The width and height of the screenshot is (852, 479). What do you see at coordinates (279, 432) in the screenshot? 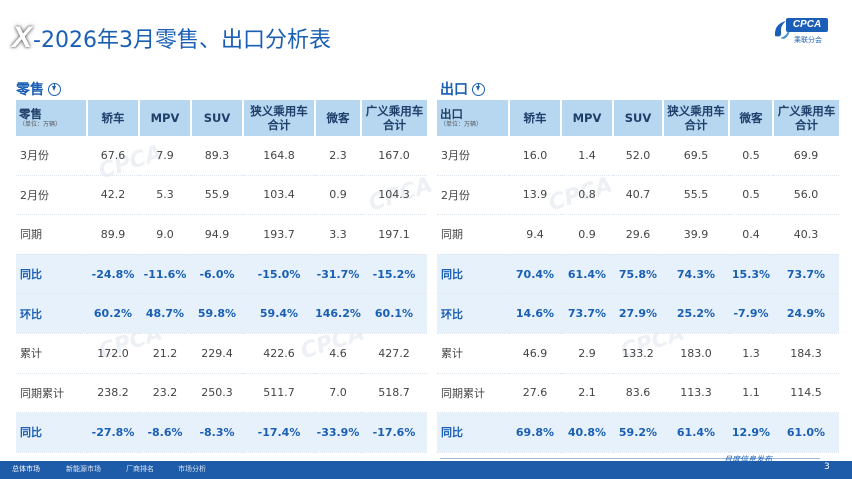
I see `table-cell: -17.4%` at bounding box center [279, 432].